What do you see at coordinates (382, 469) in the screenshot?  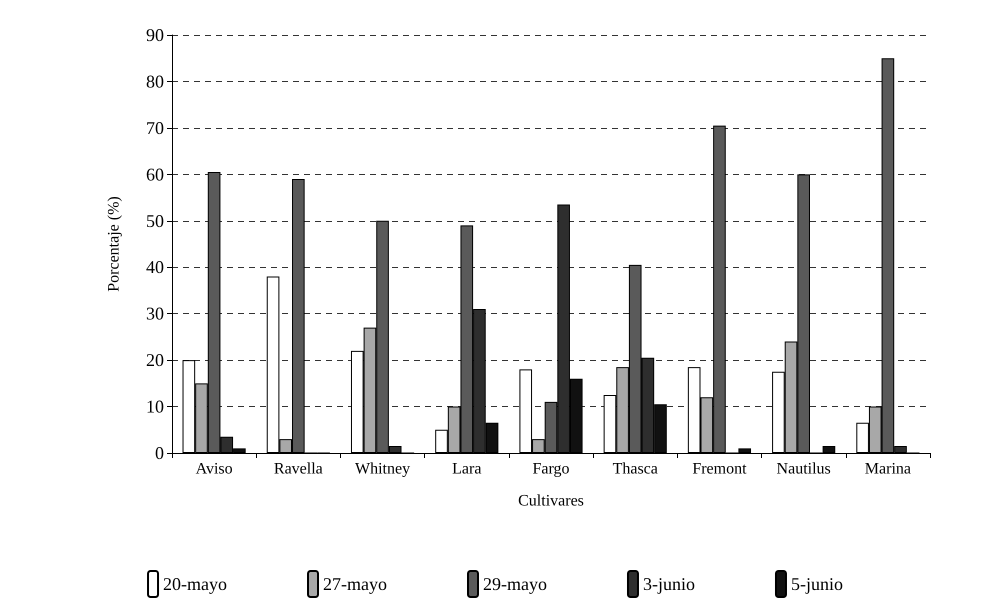 I see `x-tick-label: Whitney` at bounding box center [382, 469].